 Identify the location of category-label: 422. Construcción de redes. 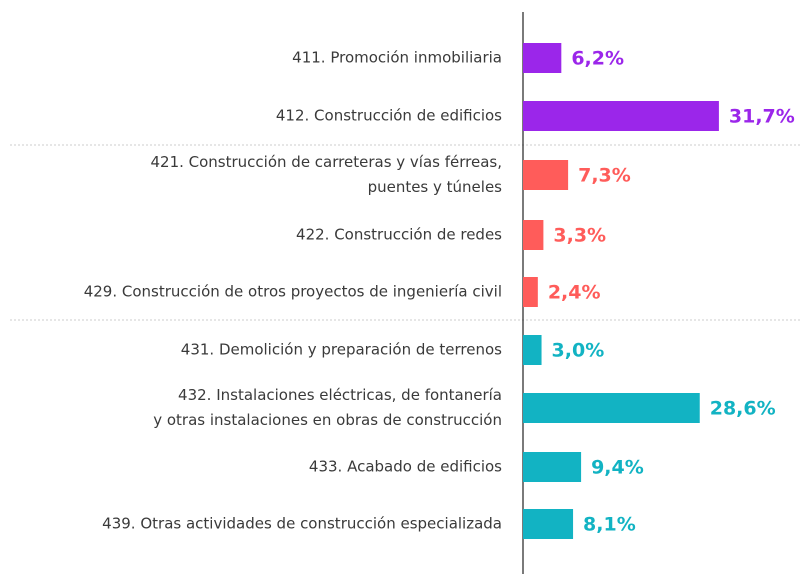
(399, 234).